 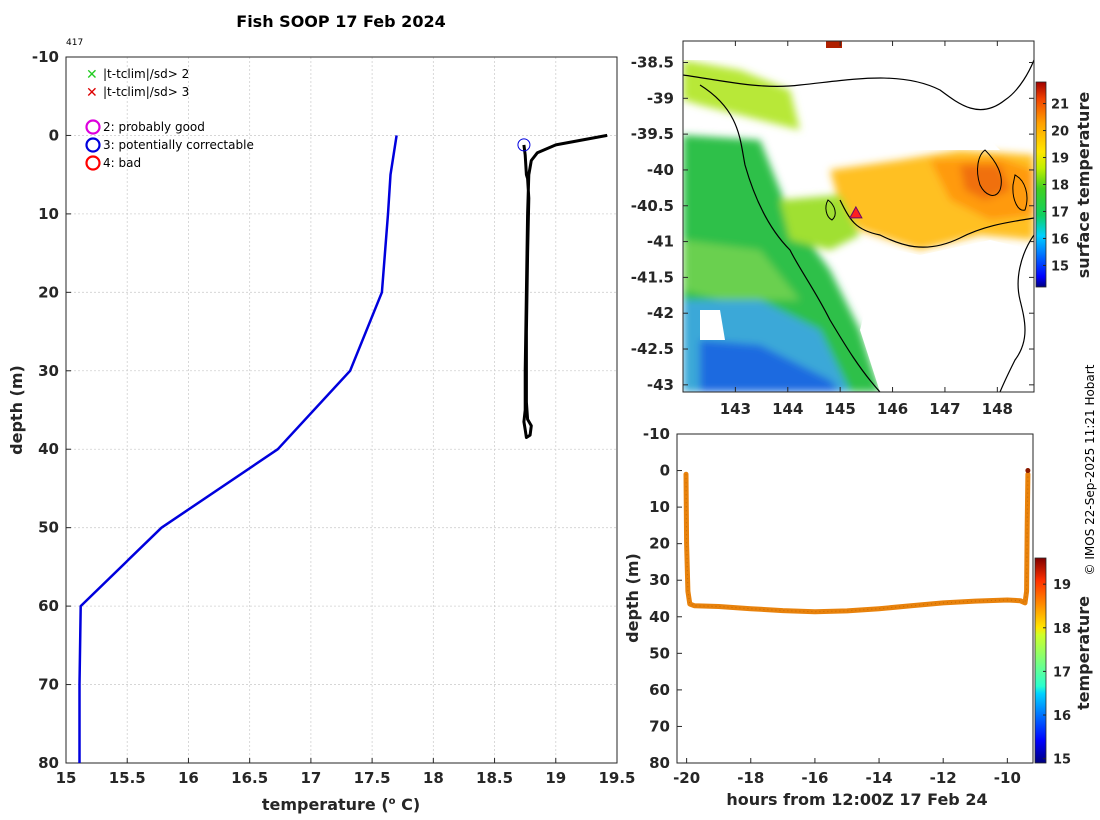 What do you see at coordinates (1060, 186) in the screenshot?
I see `map-colorbar-tick-label: 18` at bounding box center [1060, 186].